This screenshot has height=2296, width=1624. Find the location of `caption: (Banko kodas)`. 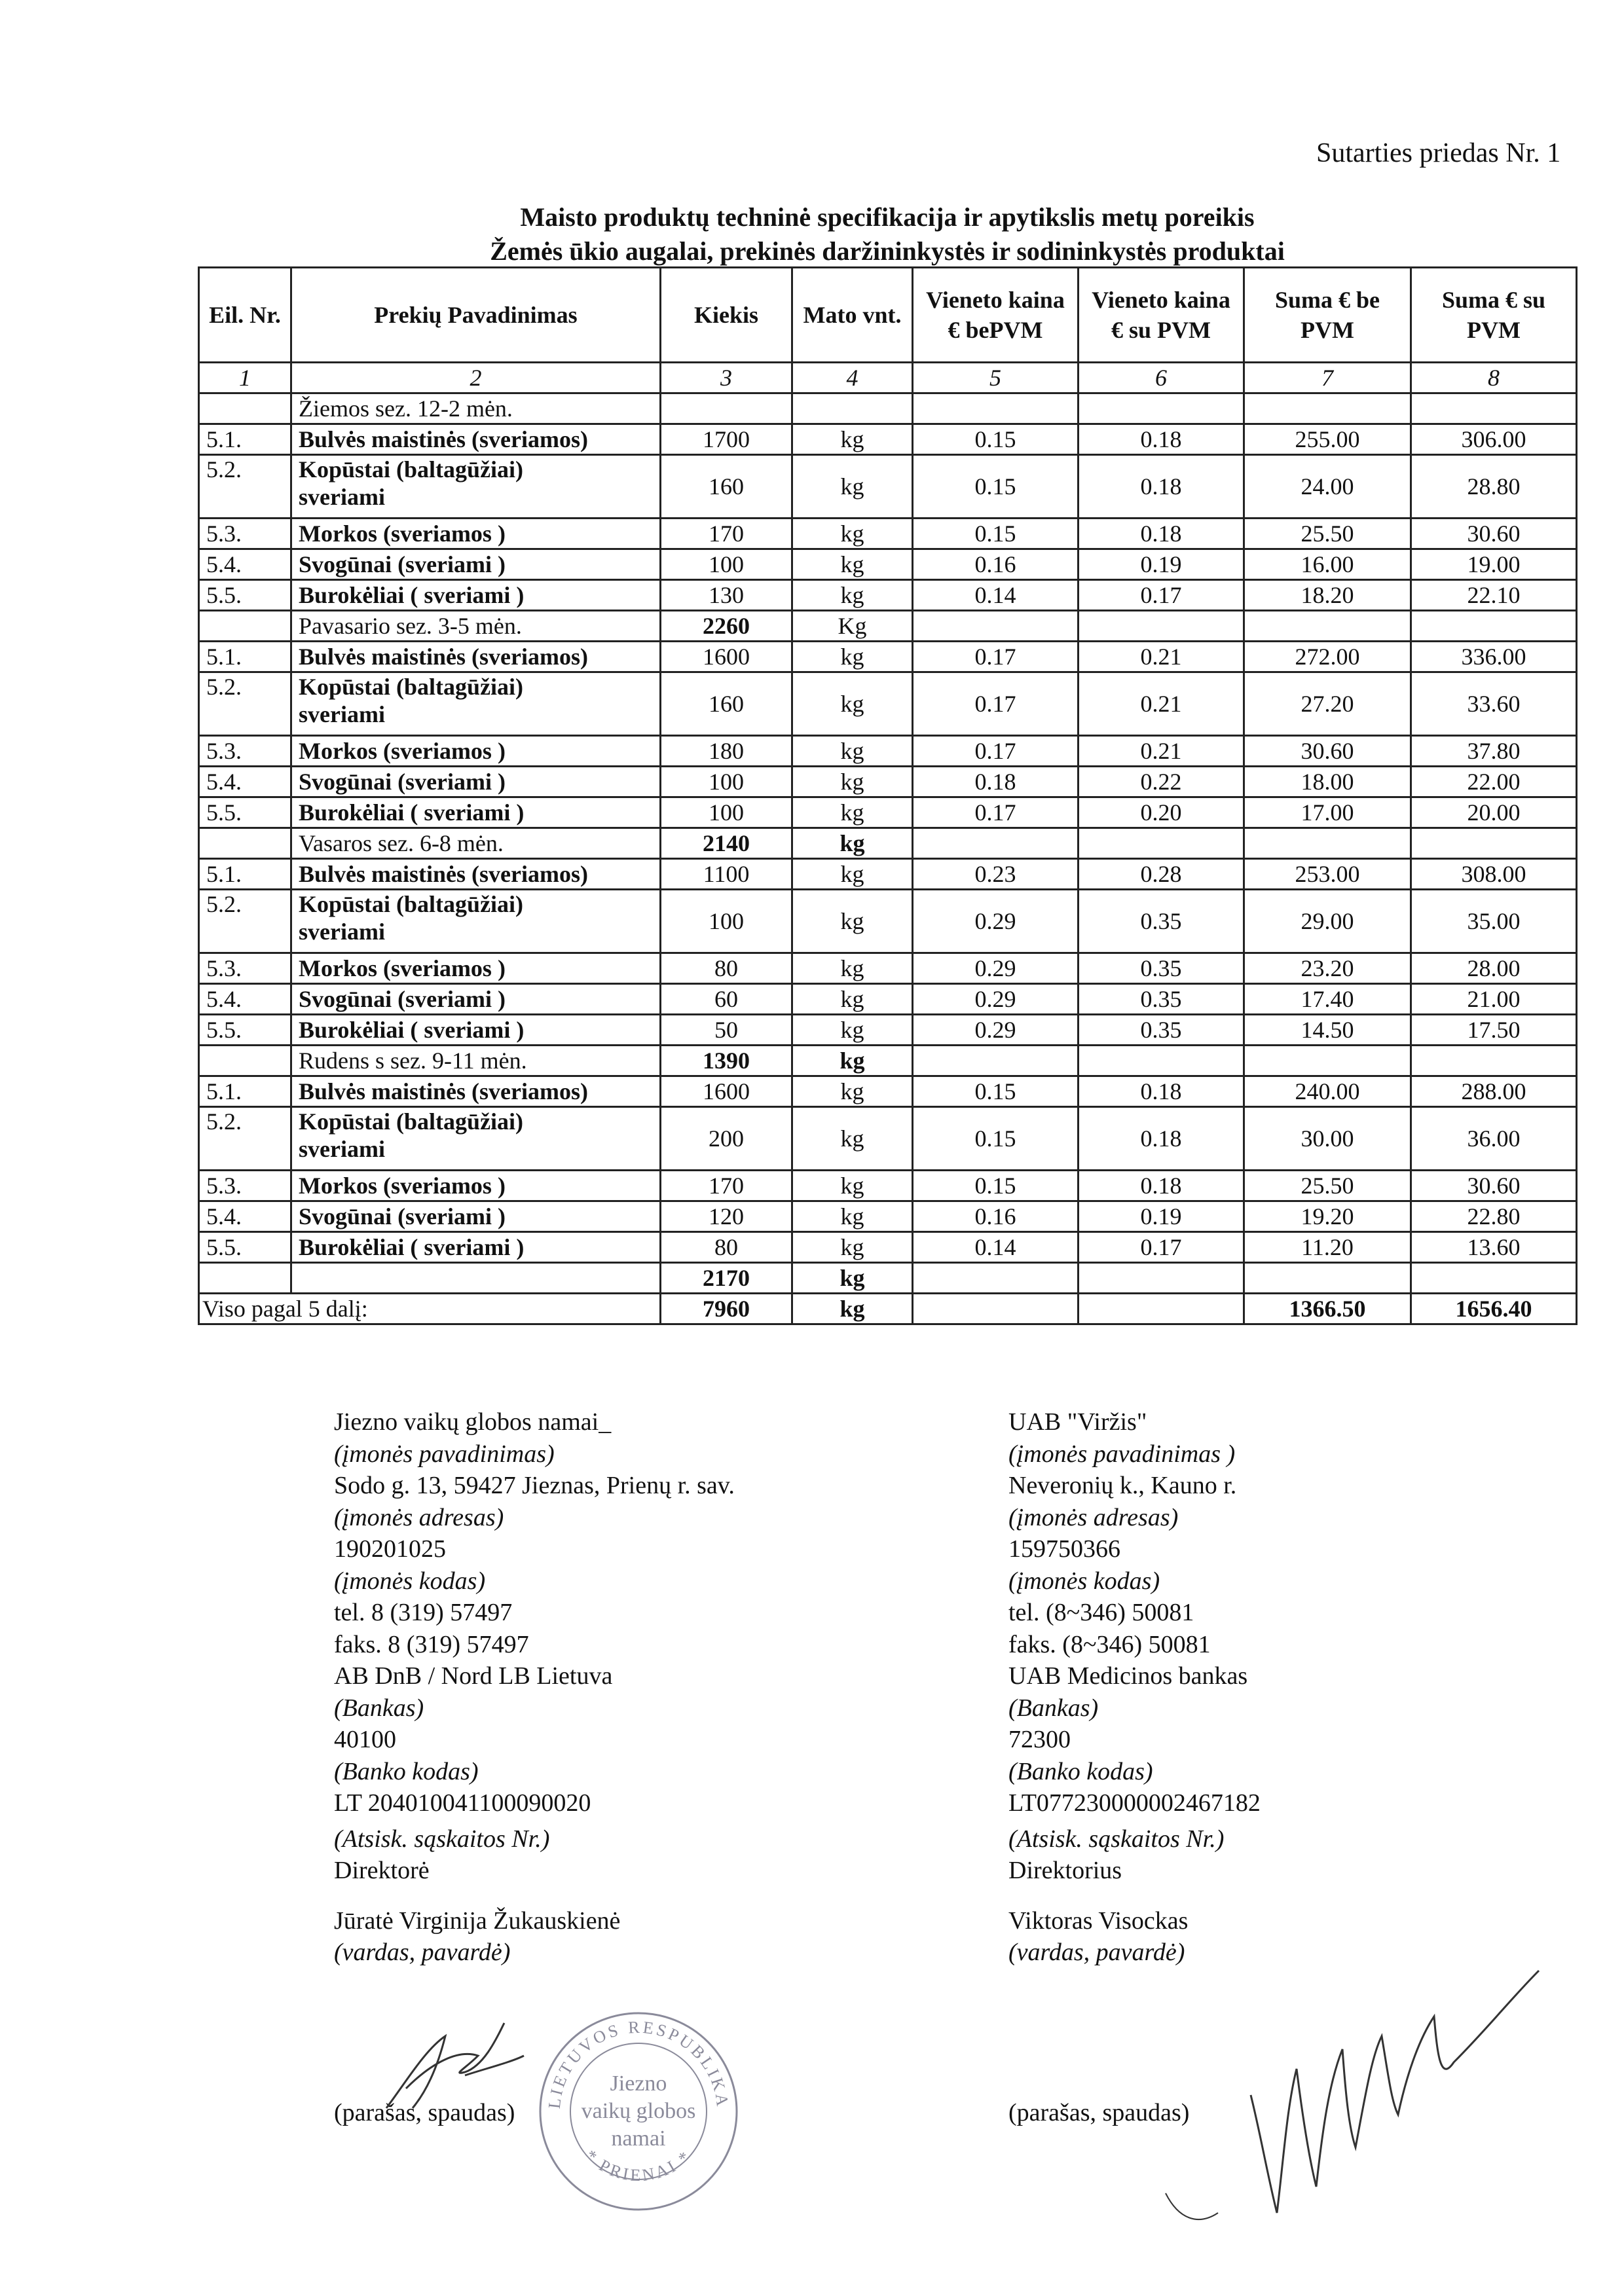

caption: (Banko kodas) is located at coordinates (406, 1771).